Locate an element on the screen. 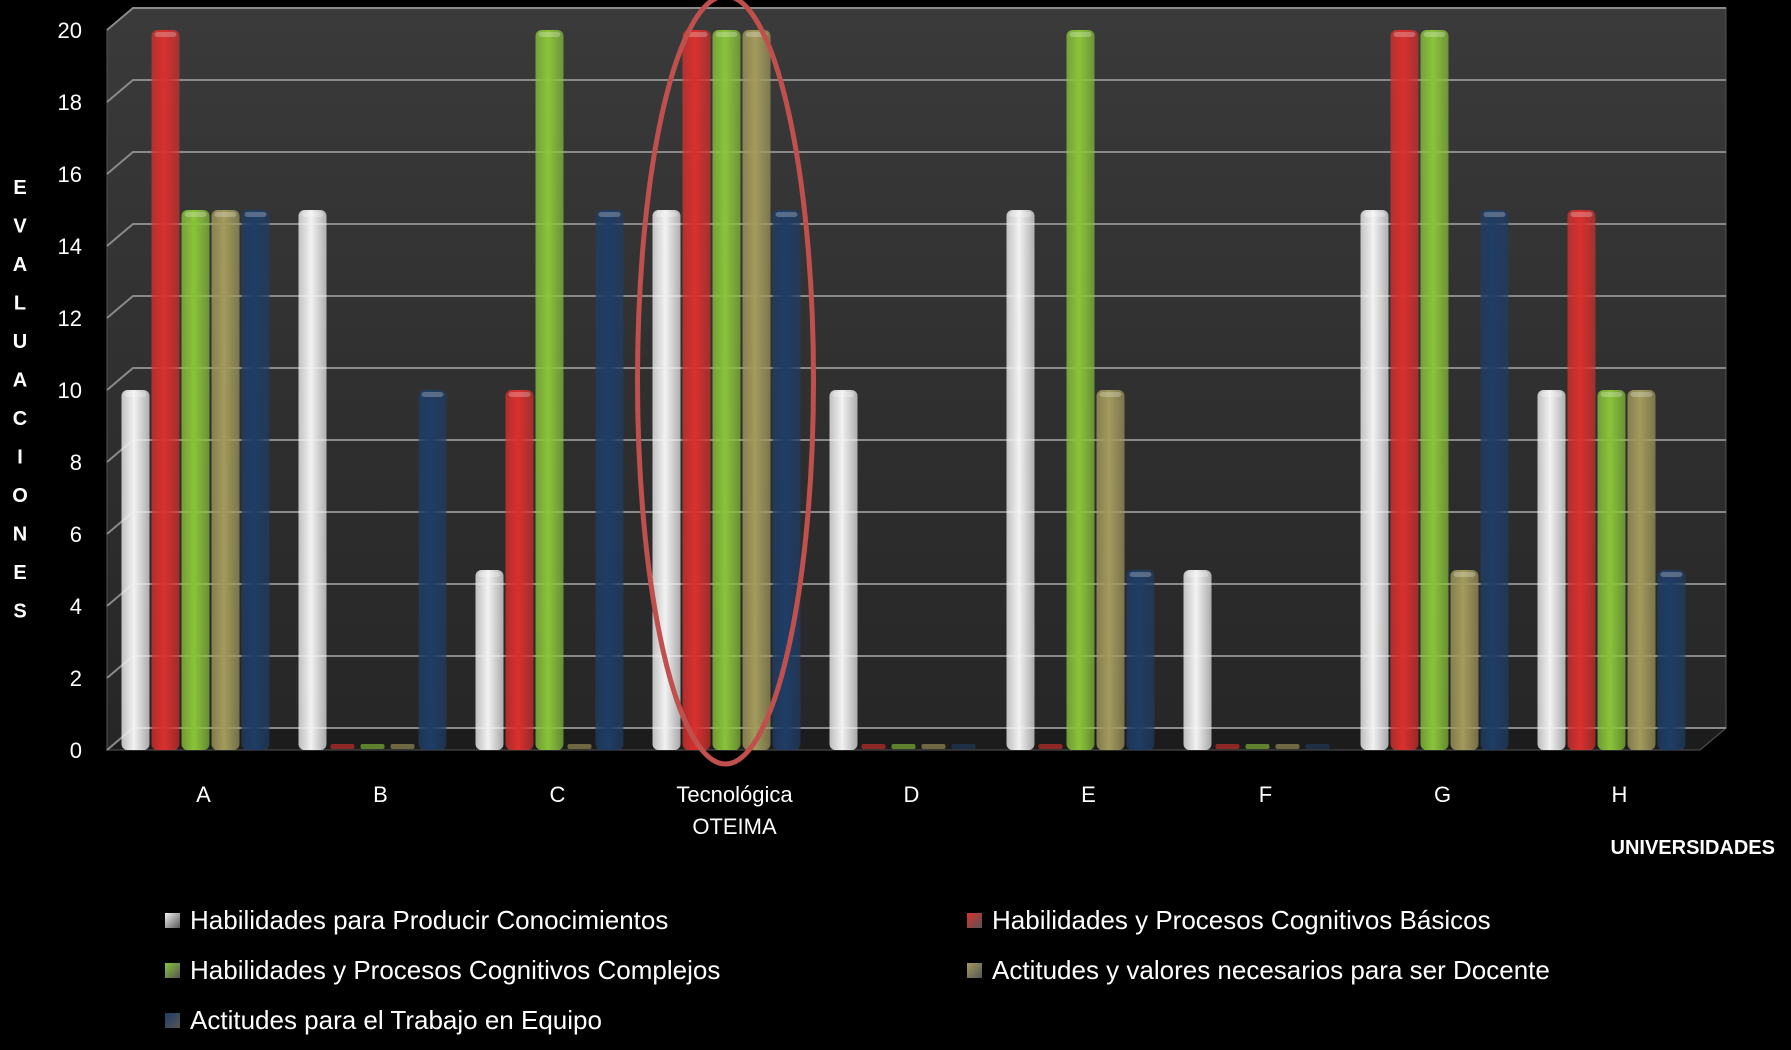 Image resolution: width=1791 pixels, height=1050 pixels. y-tick-label: 2 is located at coordinates (76, 678).